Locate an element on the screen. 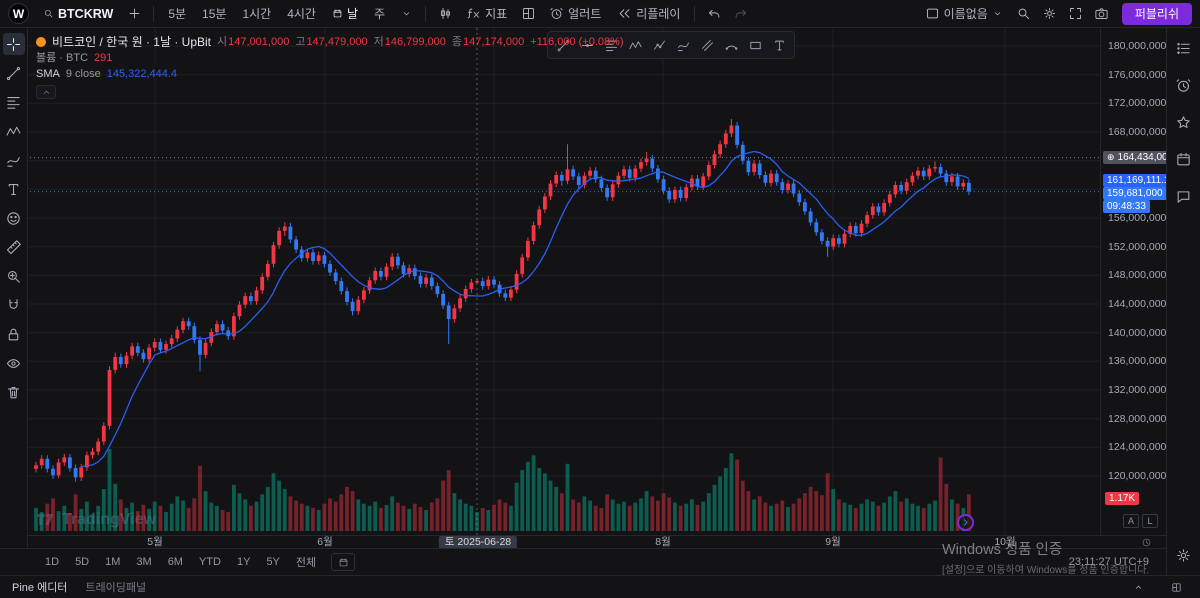 Image resolution: width=1200 pixels, height=598 pixels. panel-layout-button is located at coordinates (1176, 586).